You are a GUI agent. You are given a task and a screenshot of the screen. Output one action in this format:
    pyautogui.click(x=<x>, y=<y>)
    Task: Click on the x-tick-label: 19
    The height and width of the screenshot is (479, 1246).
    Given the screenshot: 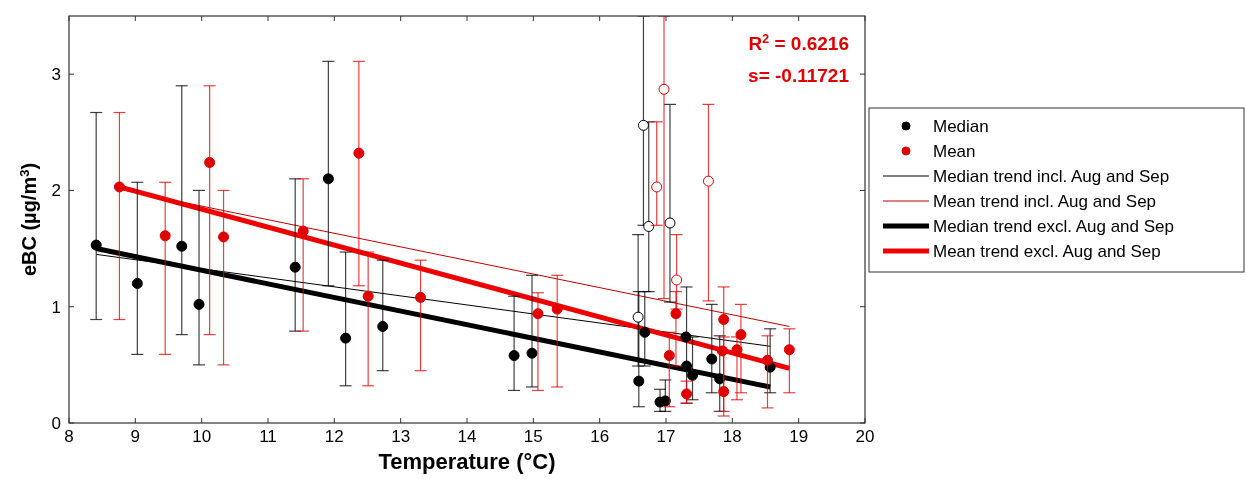 What is the action you would take?
    pyautogui.click(x=799, y=436)
    